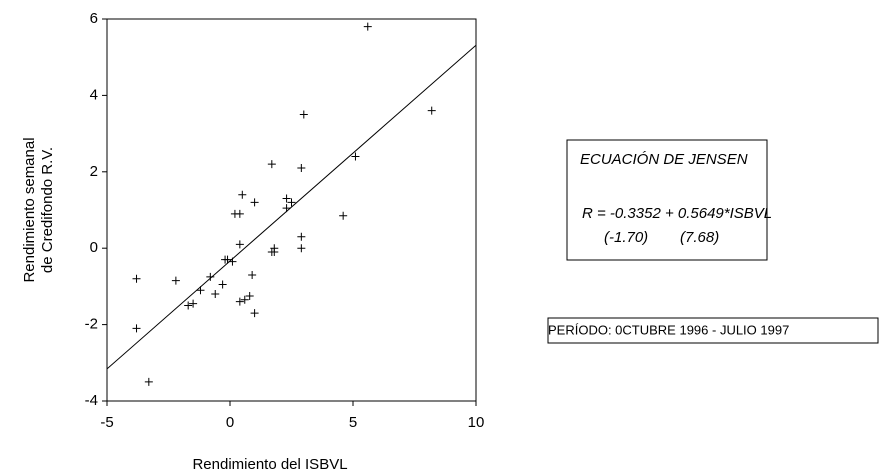 The height and width of the screenshot is (475, 880). What do you see at coordinates (677, 213) in the screenshot?
I see `equation: R = -0.3352 + 0.5649*ISBVL` at bounding box center [677, 213].